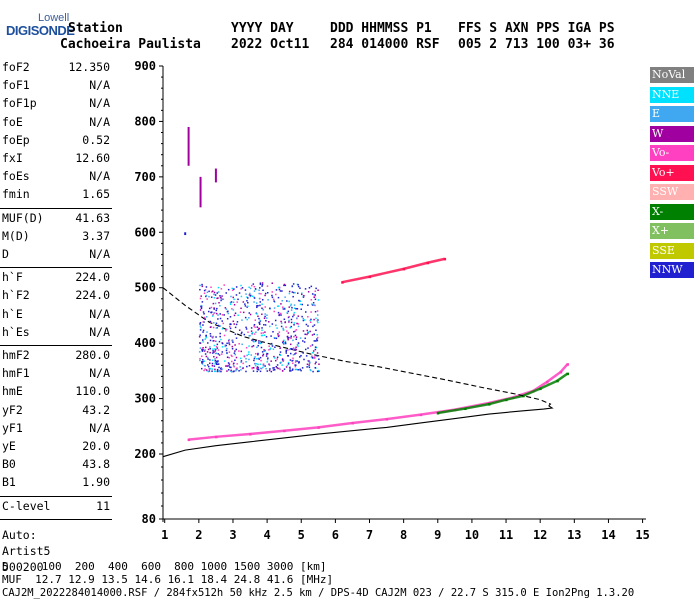  I want to click on param-name: fmin, so click(16, 194).